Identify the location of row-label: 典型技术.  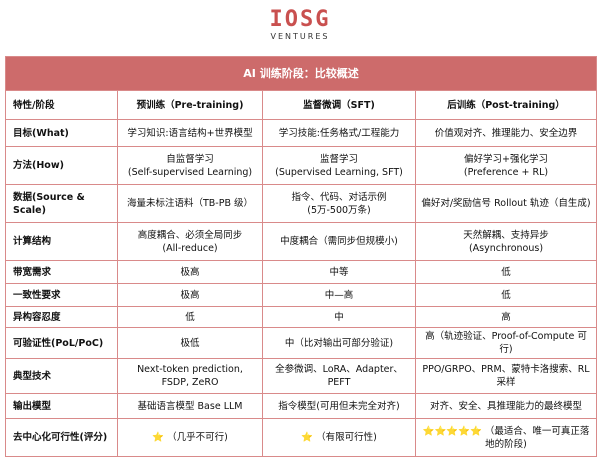
(61, 376).